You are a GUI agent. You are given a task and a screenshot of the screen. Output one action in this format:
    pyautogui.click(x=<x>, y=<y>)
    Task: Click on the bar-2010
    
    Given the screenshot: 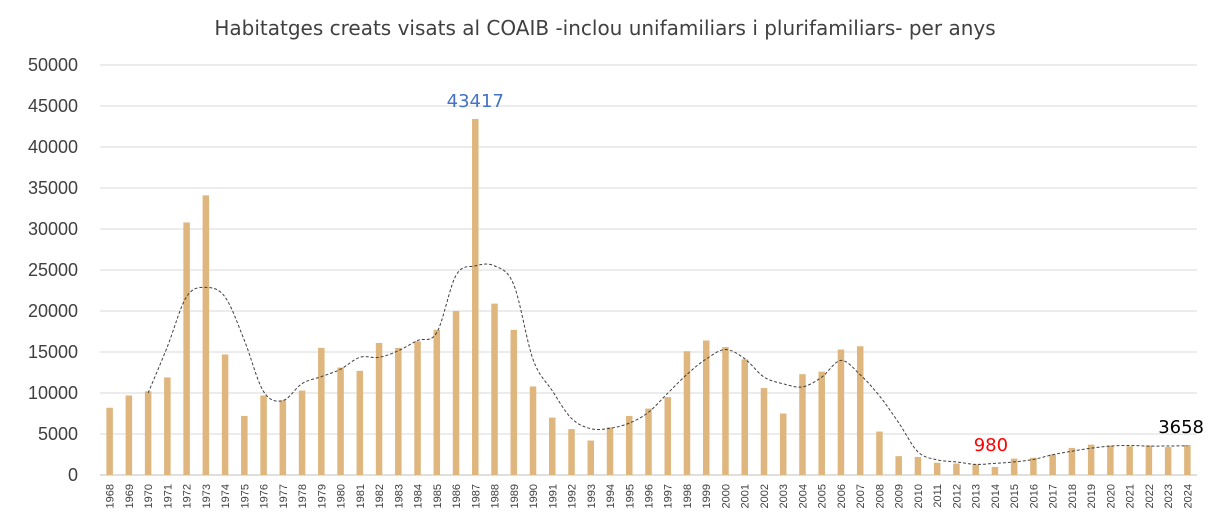 What is the action you would take?
    pyautogui.click(x=918, y=465)
    